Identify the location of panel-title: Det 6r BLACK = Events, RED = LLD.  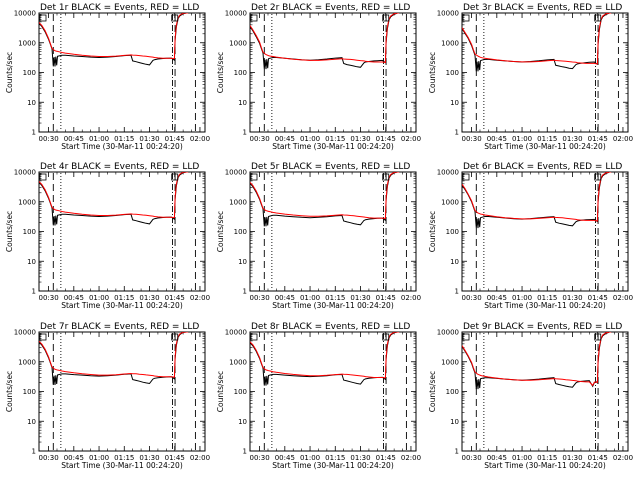
(542, 167).